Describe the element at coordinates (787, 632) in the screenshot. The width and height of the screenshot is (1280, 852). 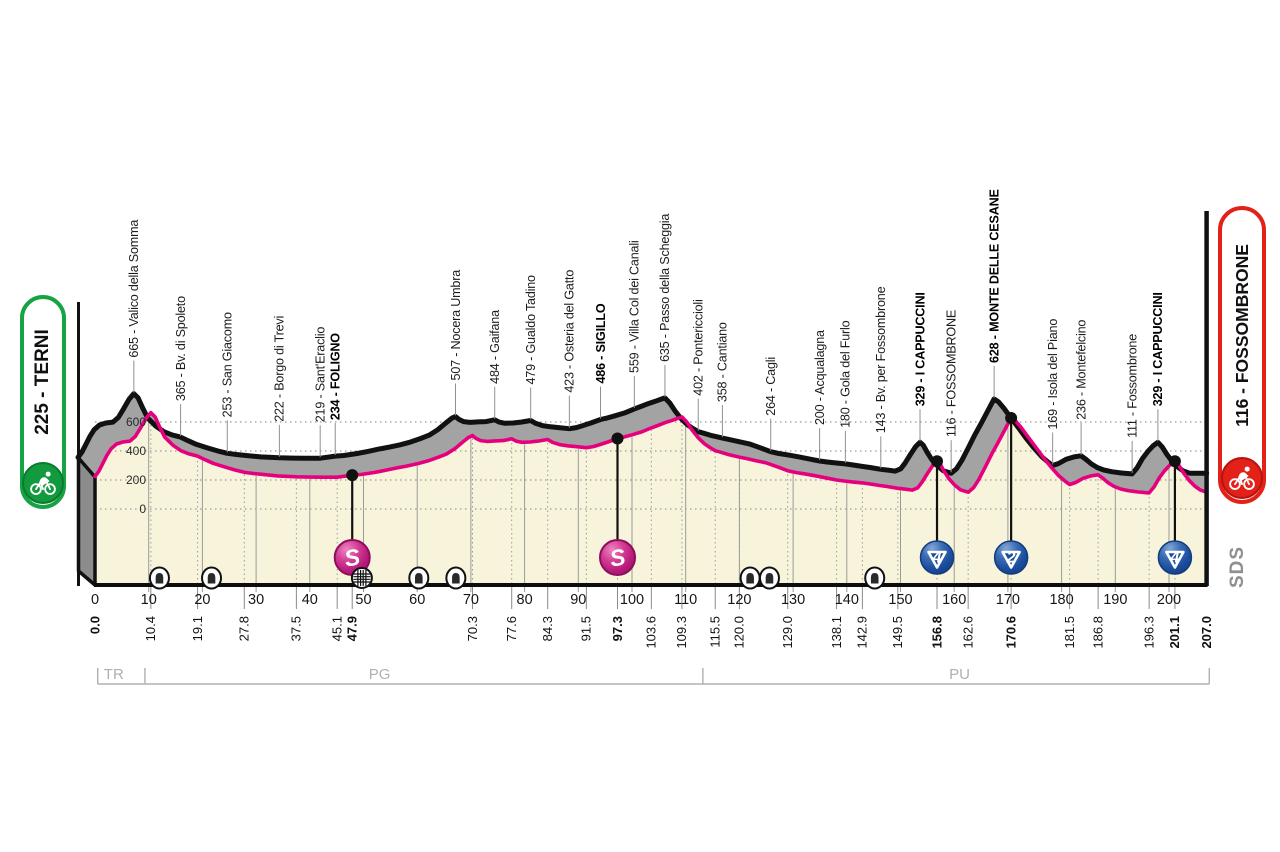
I see `distance-label: 129.0` at that location.